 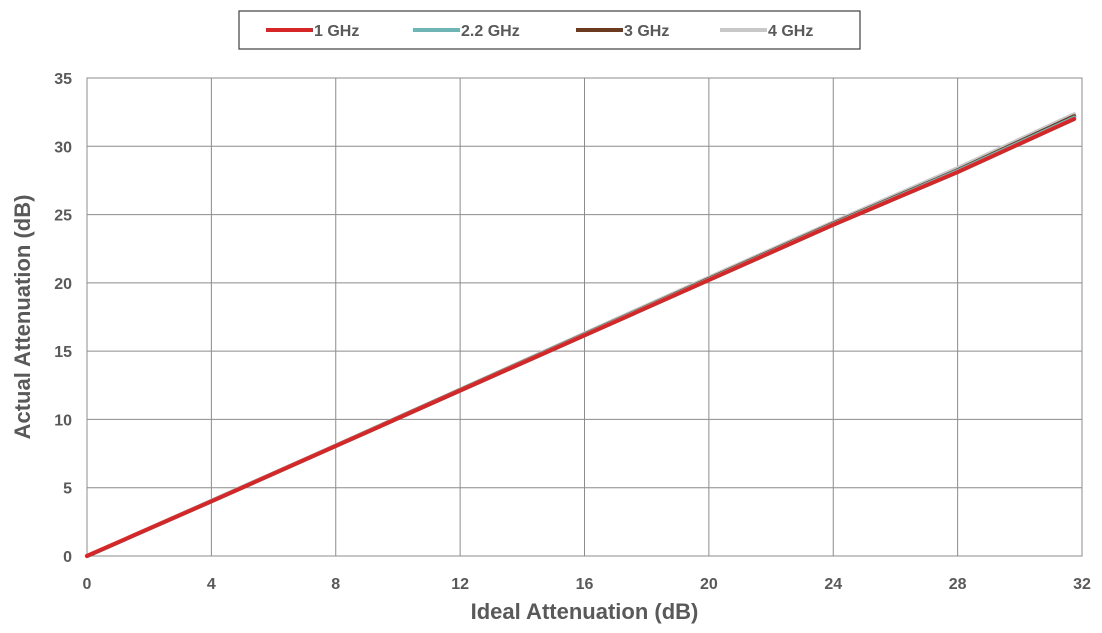 I want to click on legend-label: 1 GHz, so click(x=336, y=31).